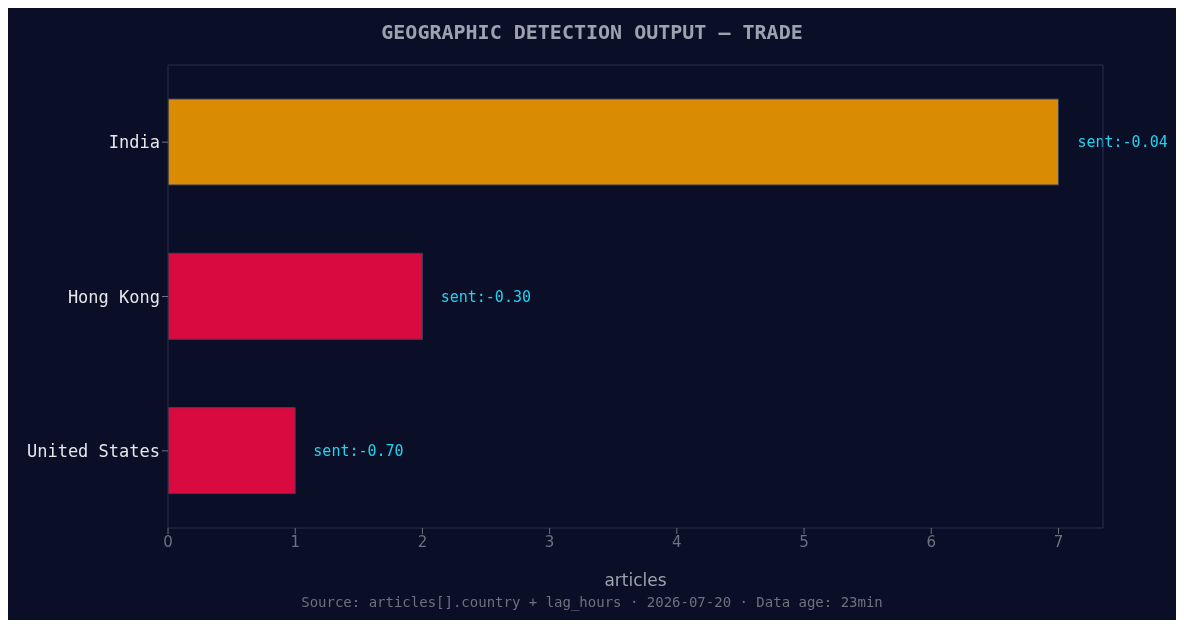 The height and width of the screenshot is (626, 1184). What do you see at coordinates (1122, 142) in the screenshot?
I see `annotation: sent:-0.04` at bounding box center [1122, 142].